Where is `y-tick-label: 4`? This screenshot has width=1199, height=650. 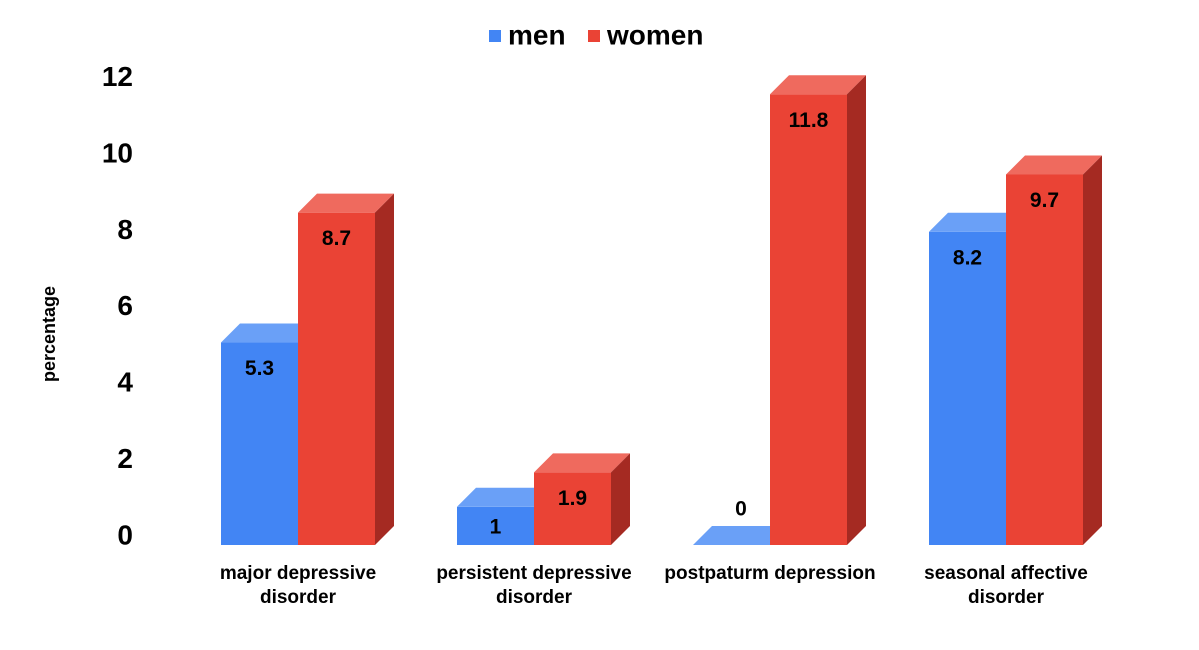 y-tick-label: 4 is located at coordinates (125, 382).